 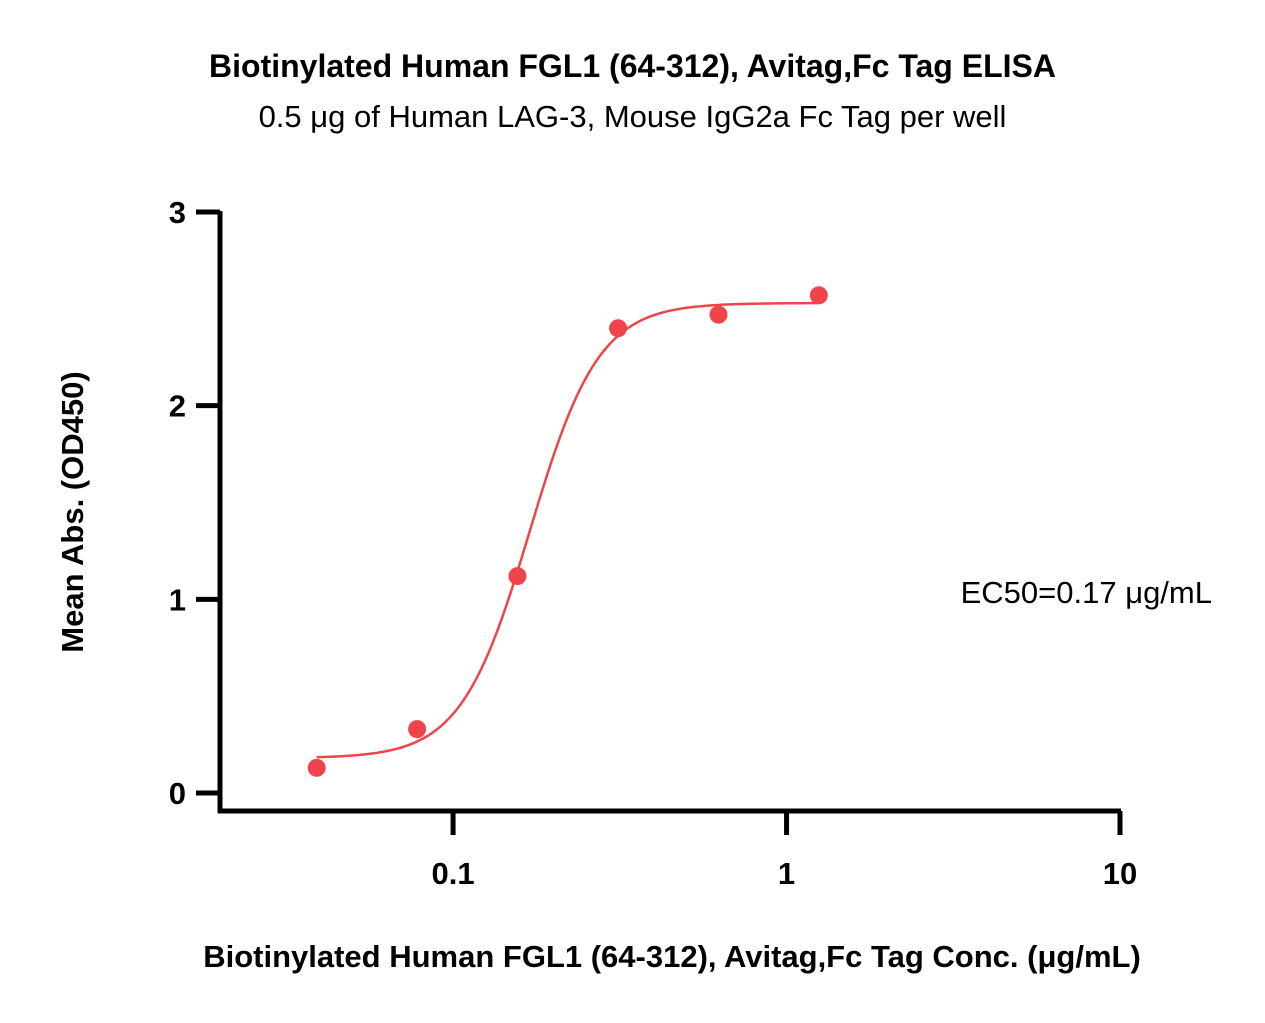 I want to click on x-tick-label: 1, so click(x=786, y=873).